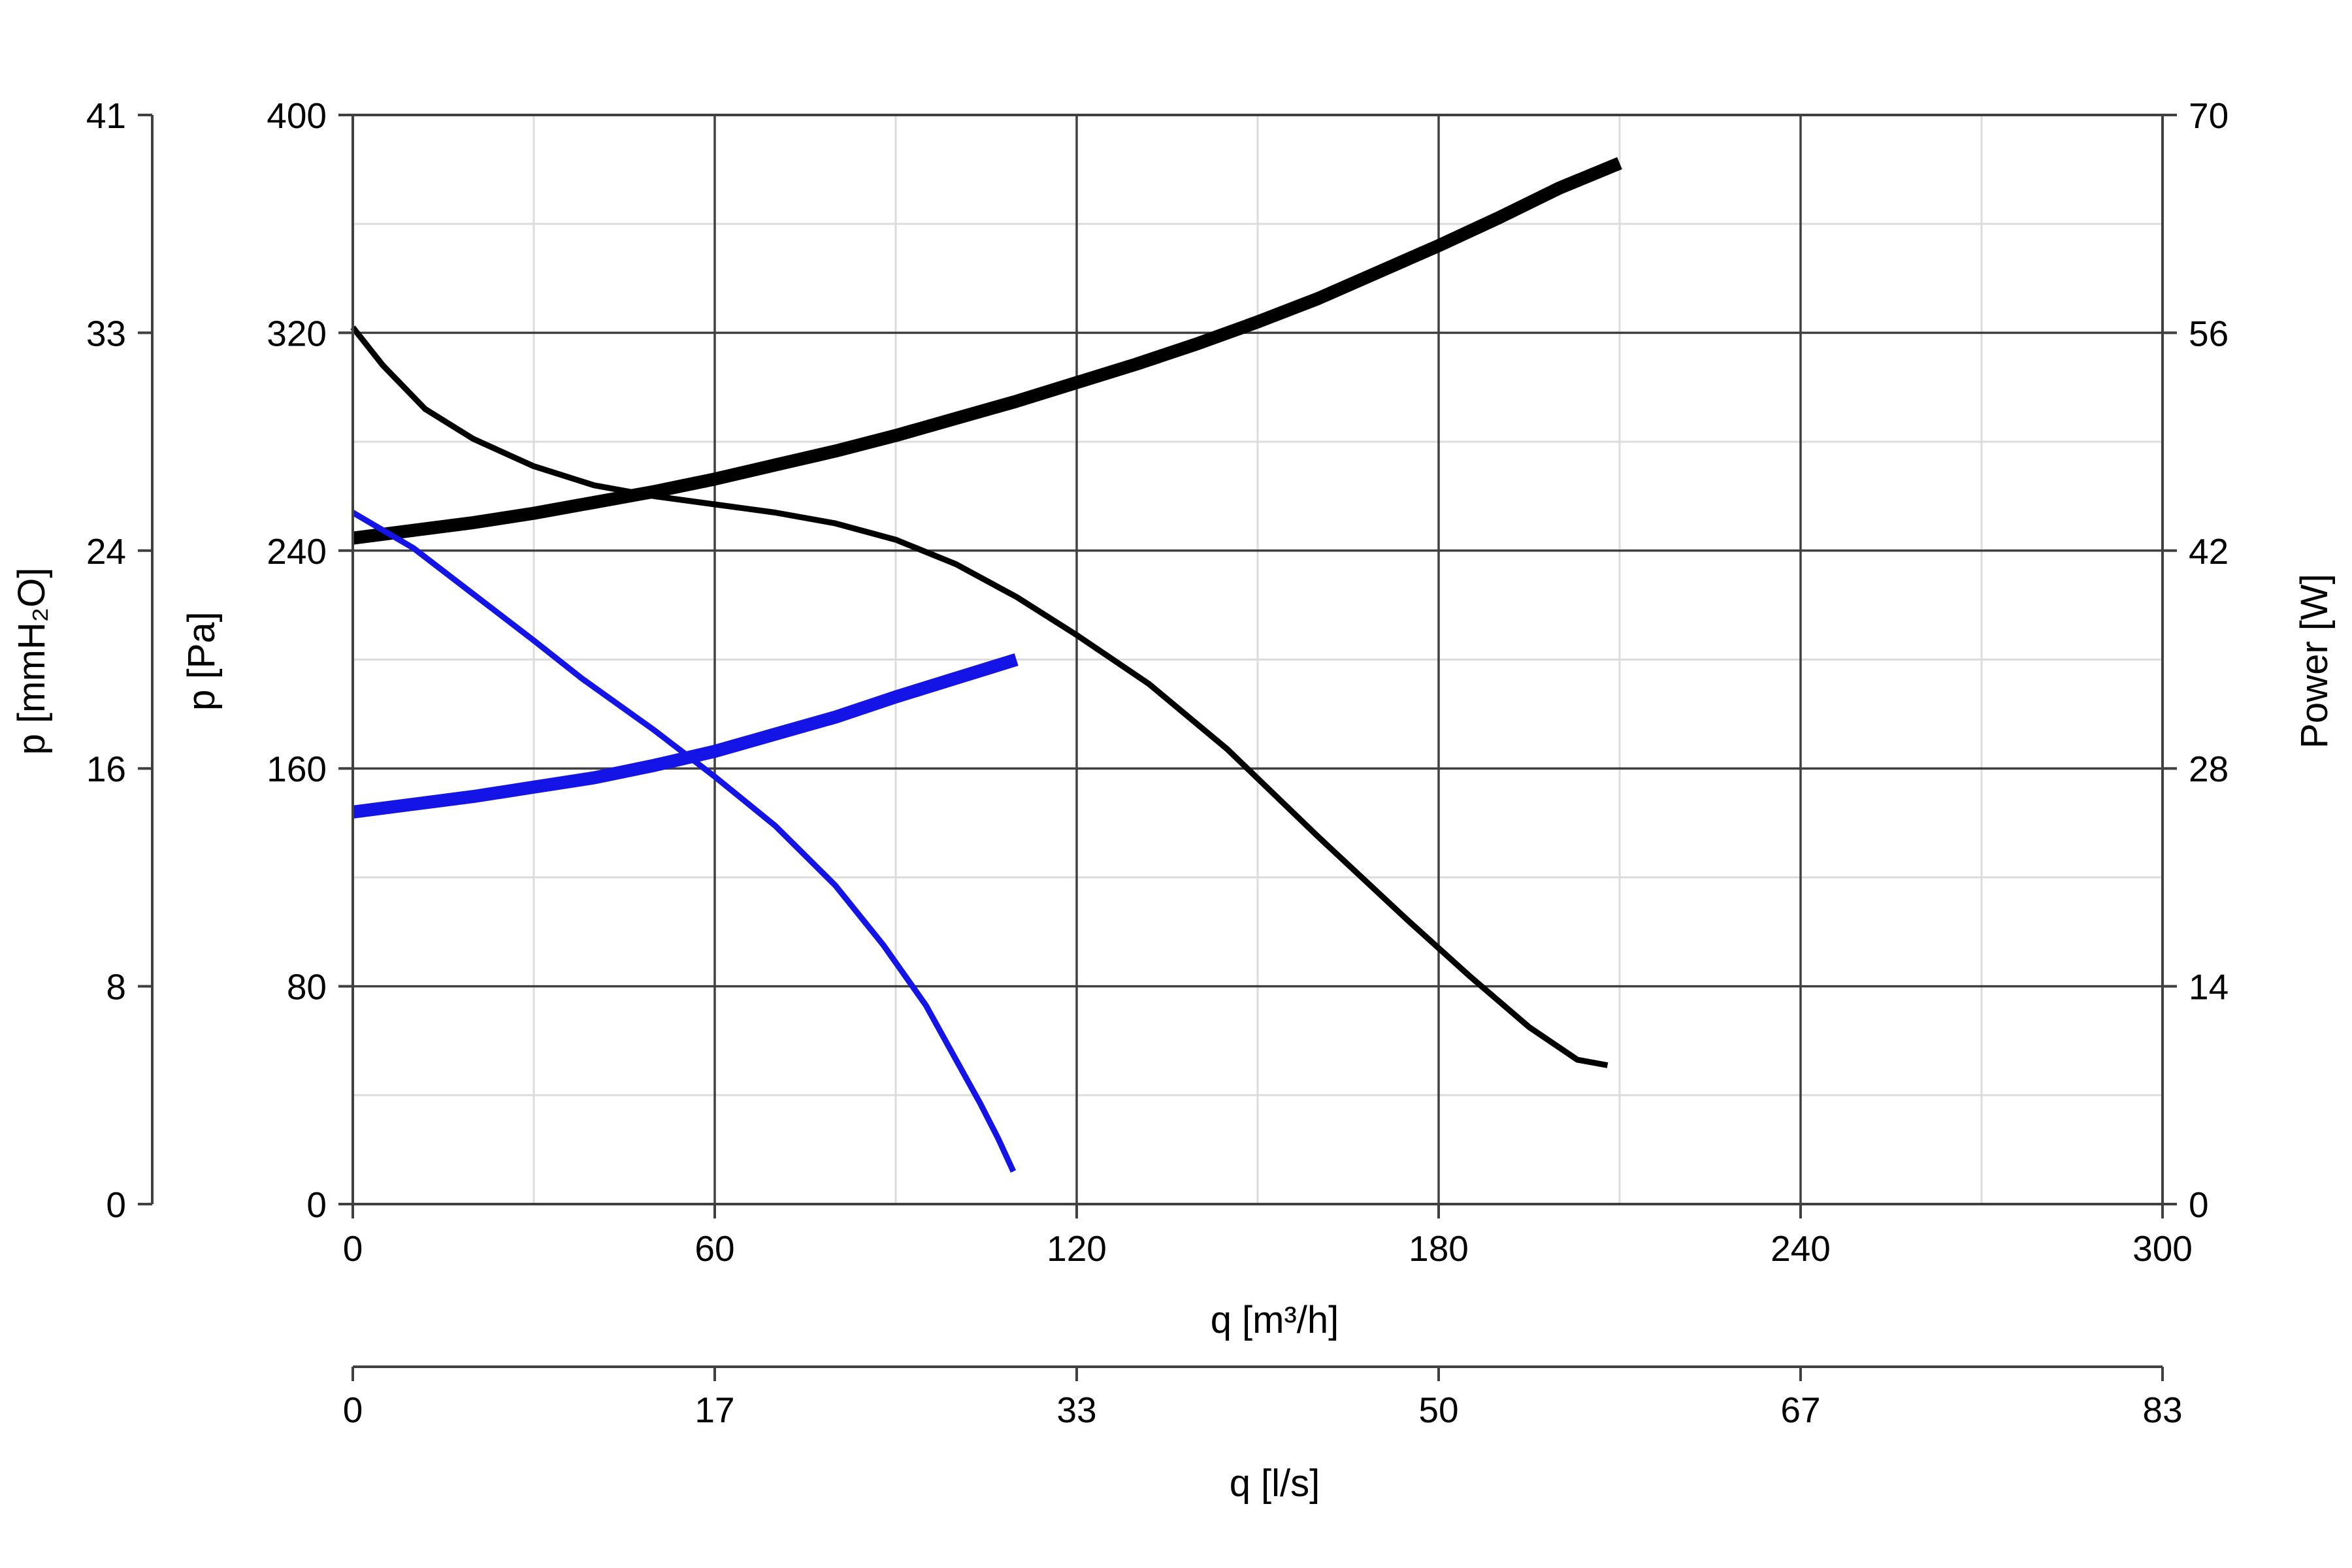  Describe the element at coordinates (1800, 1410) in the screenshot. I see `x2-tick-label: 67` at that location.